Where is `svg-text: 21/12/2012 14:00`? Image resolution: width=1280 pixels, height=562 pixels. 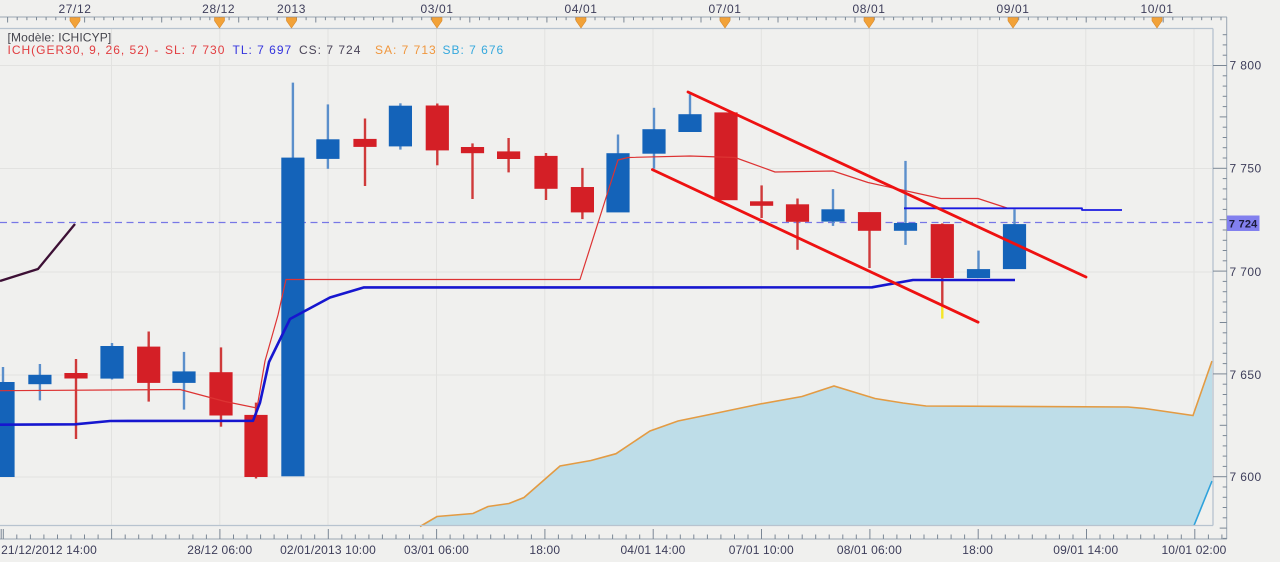
svg-text: 21/12/2012 14:00 is located at coordinates (49, 550).